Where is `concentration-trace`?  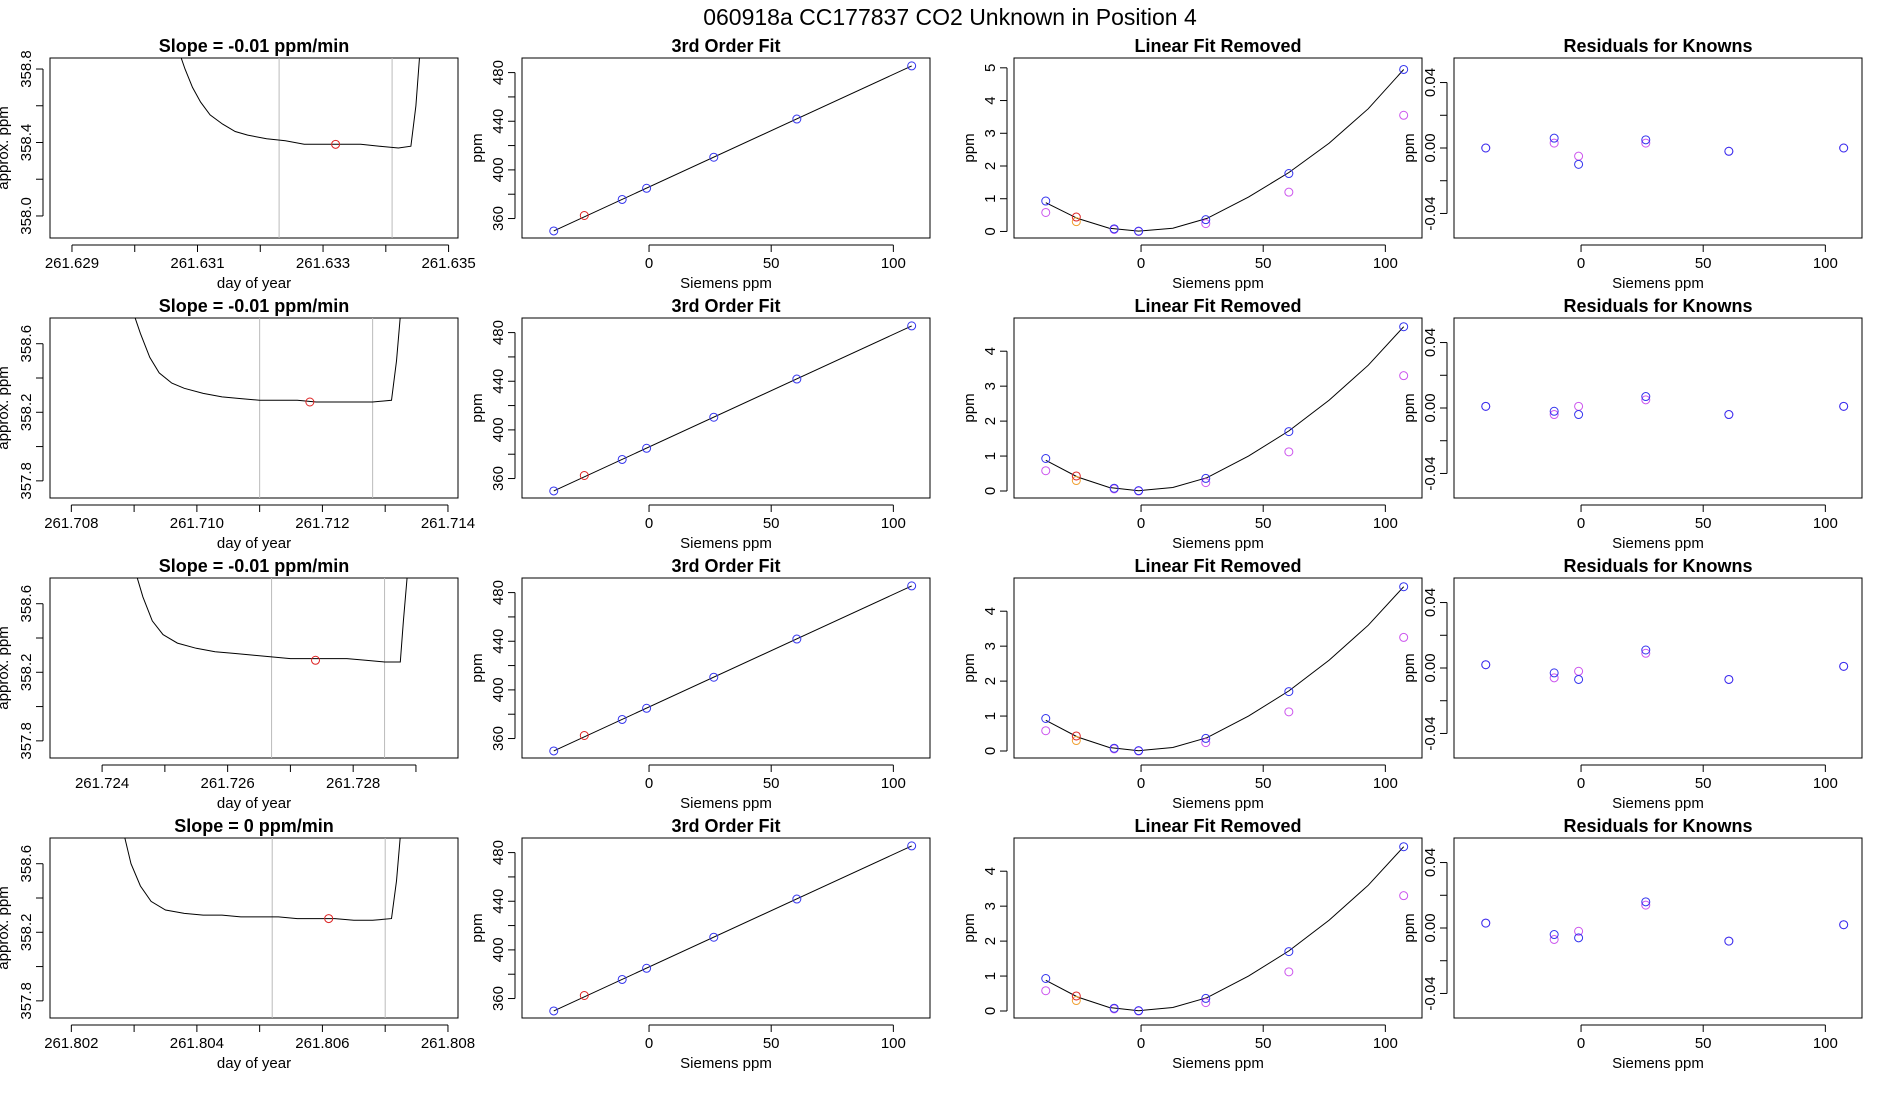 concentration-trace is located at coordinates (262, 879).